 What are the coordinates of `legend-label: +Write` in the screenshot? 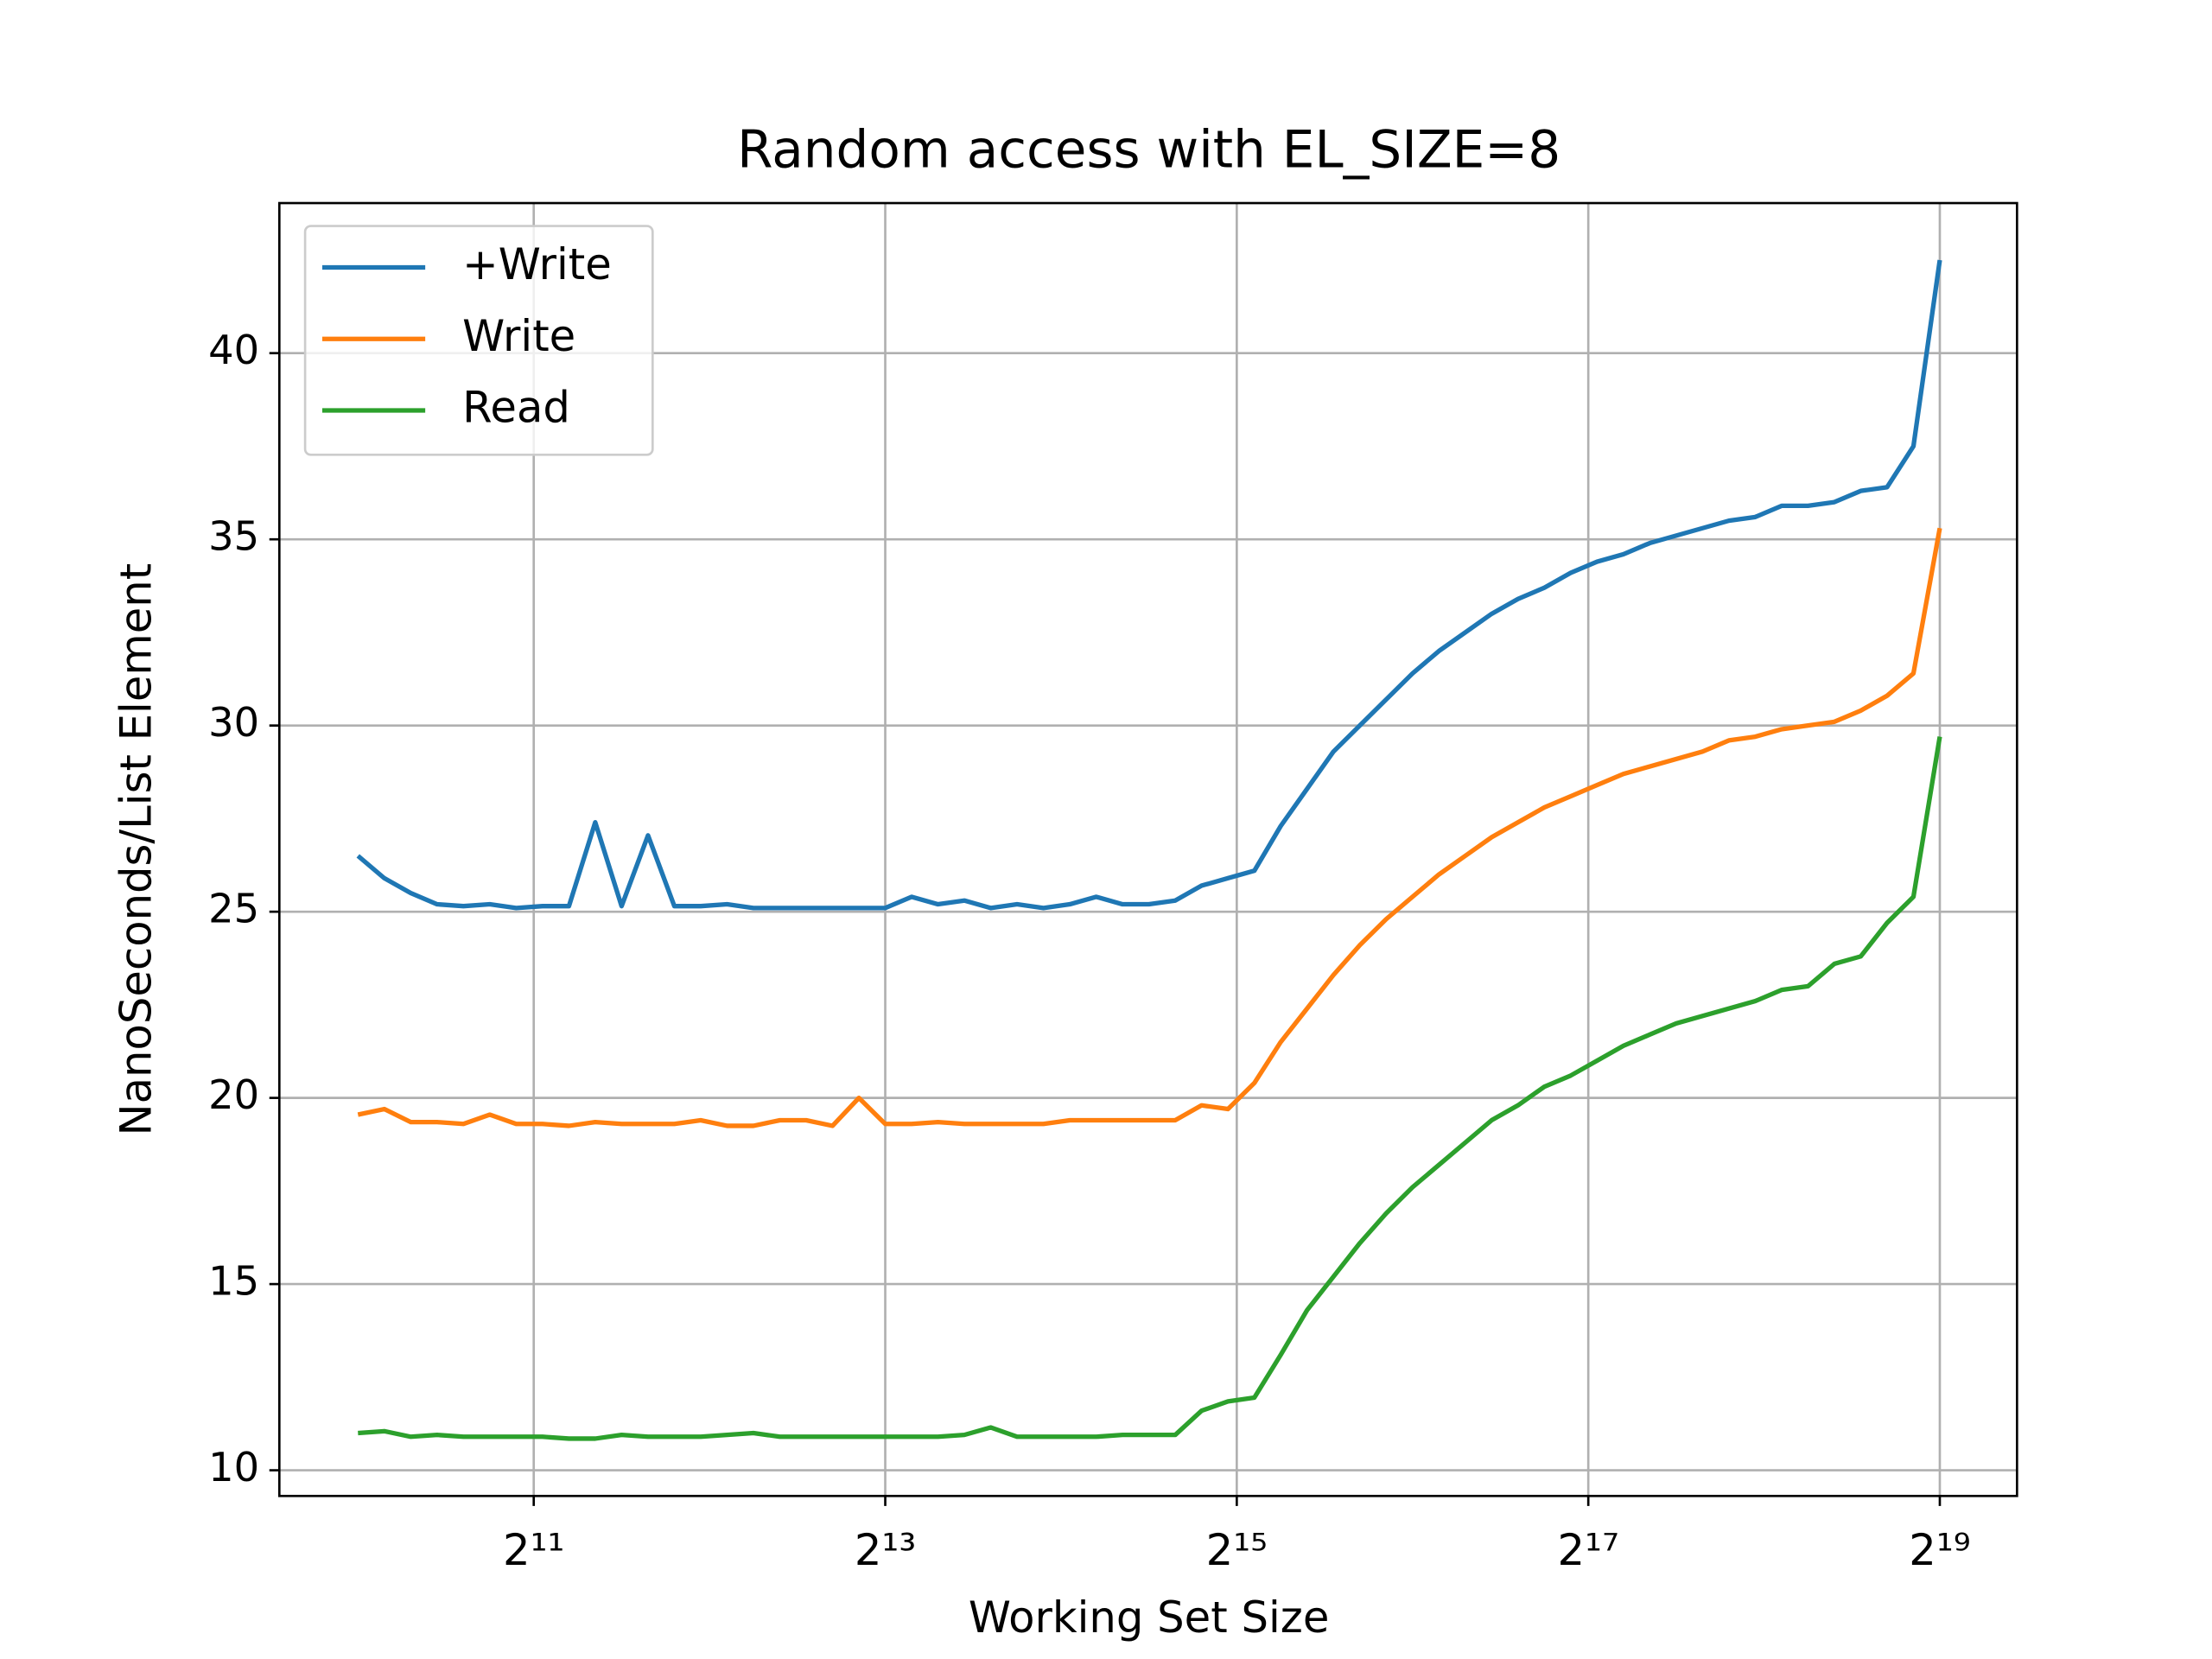 It's located at (537, 264).